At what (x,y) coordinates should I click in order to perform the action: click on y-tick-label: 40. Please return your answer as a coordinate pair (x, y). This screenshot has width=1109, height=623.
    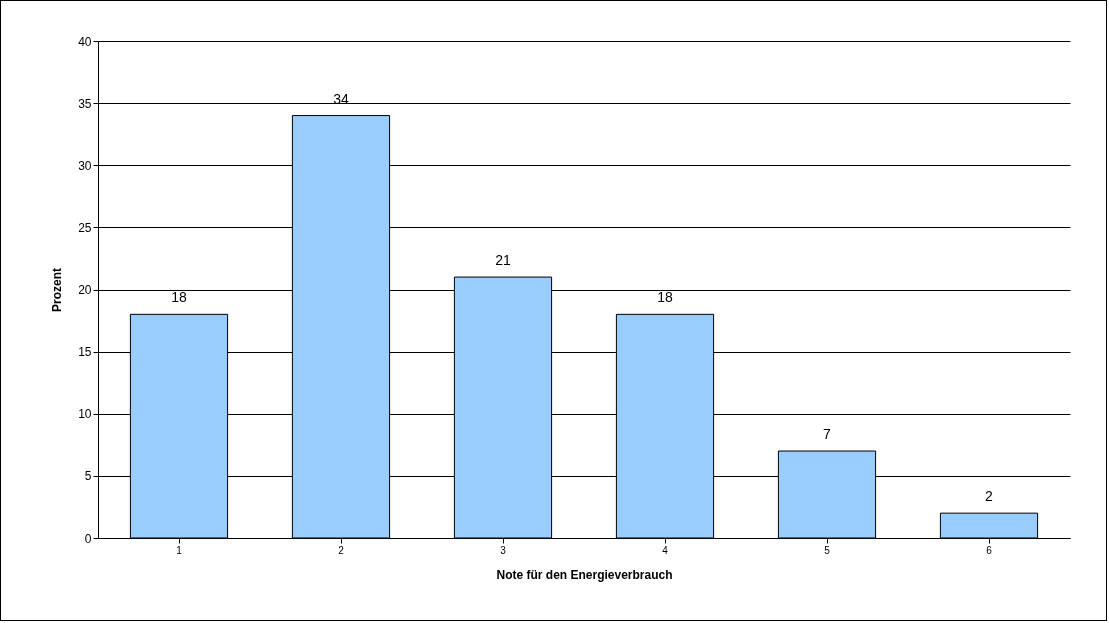
    Looking at the image, I should click on (85, 41).